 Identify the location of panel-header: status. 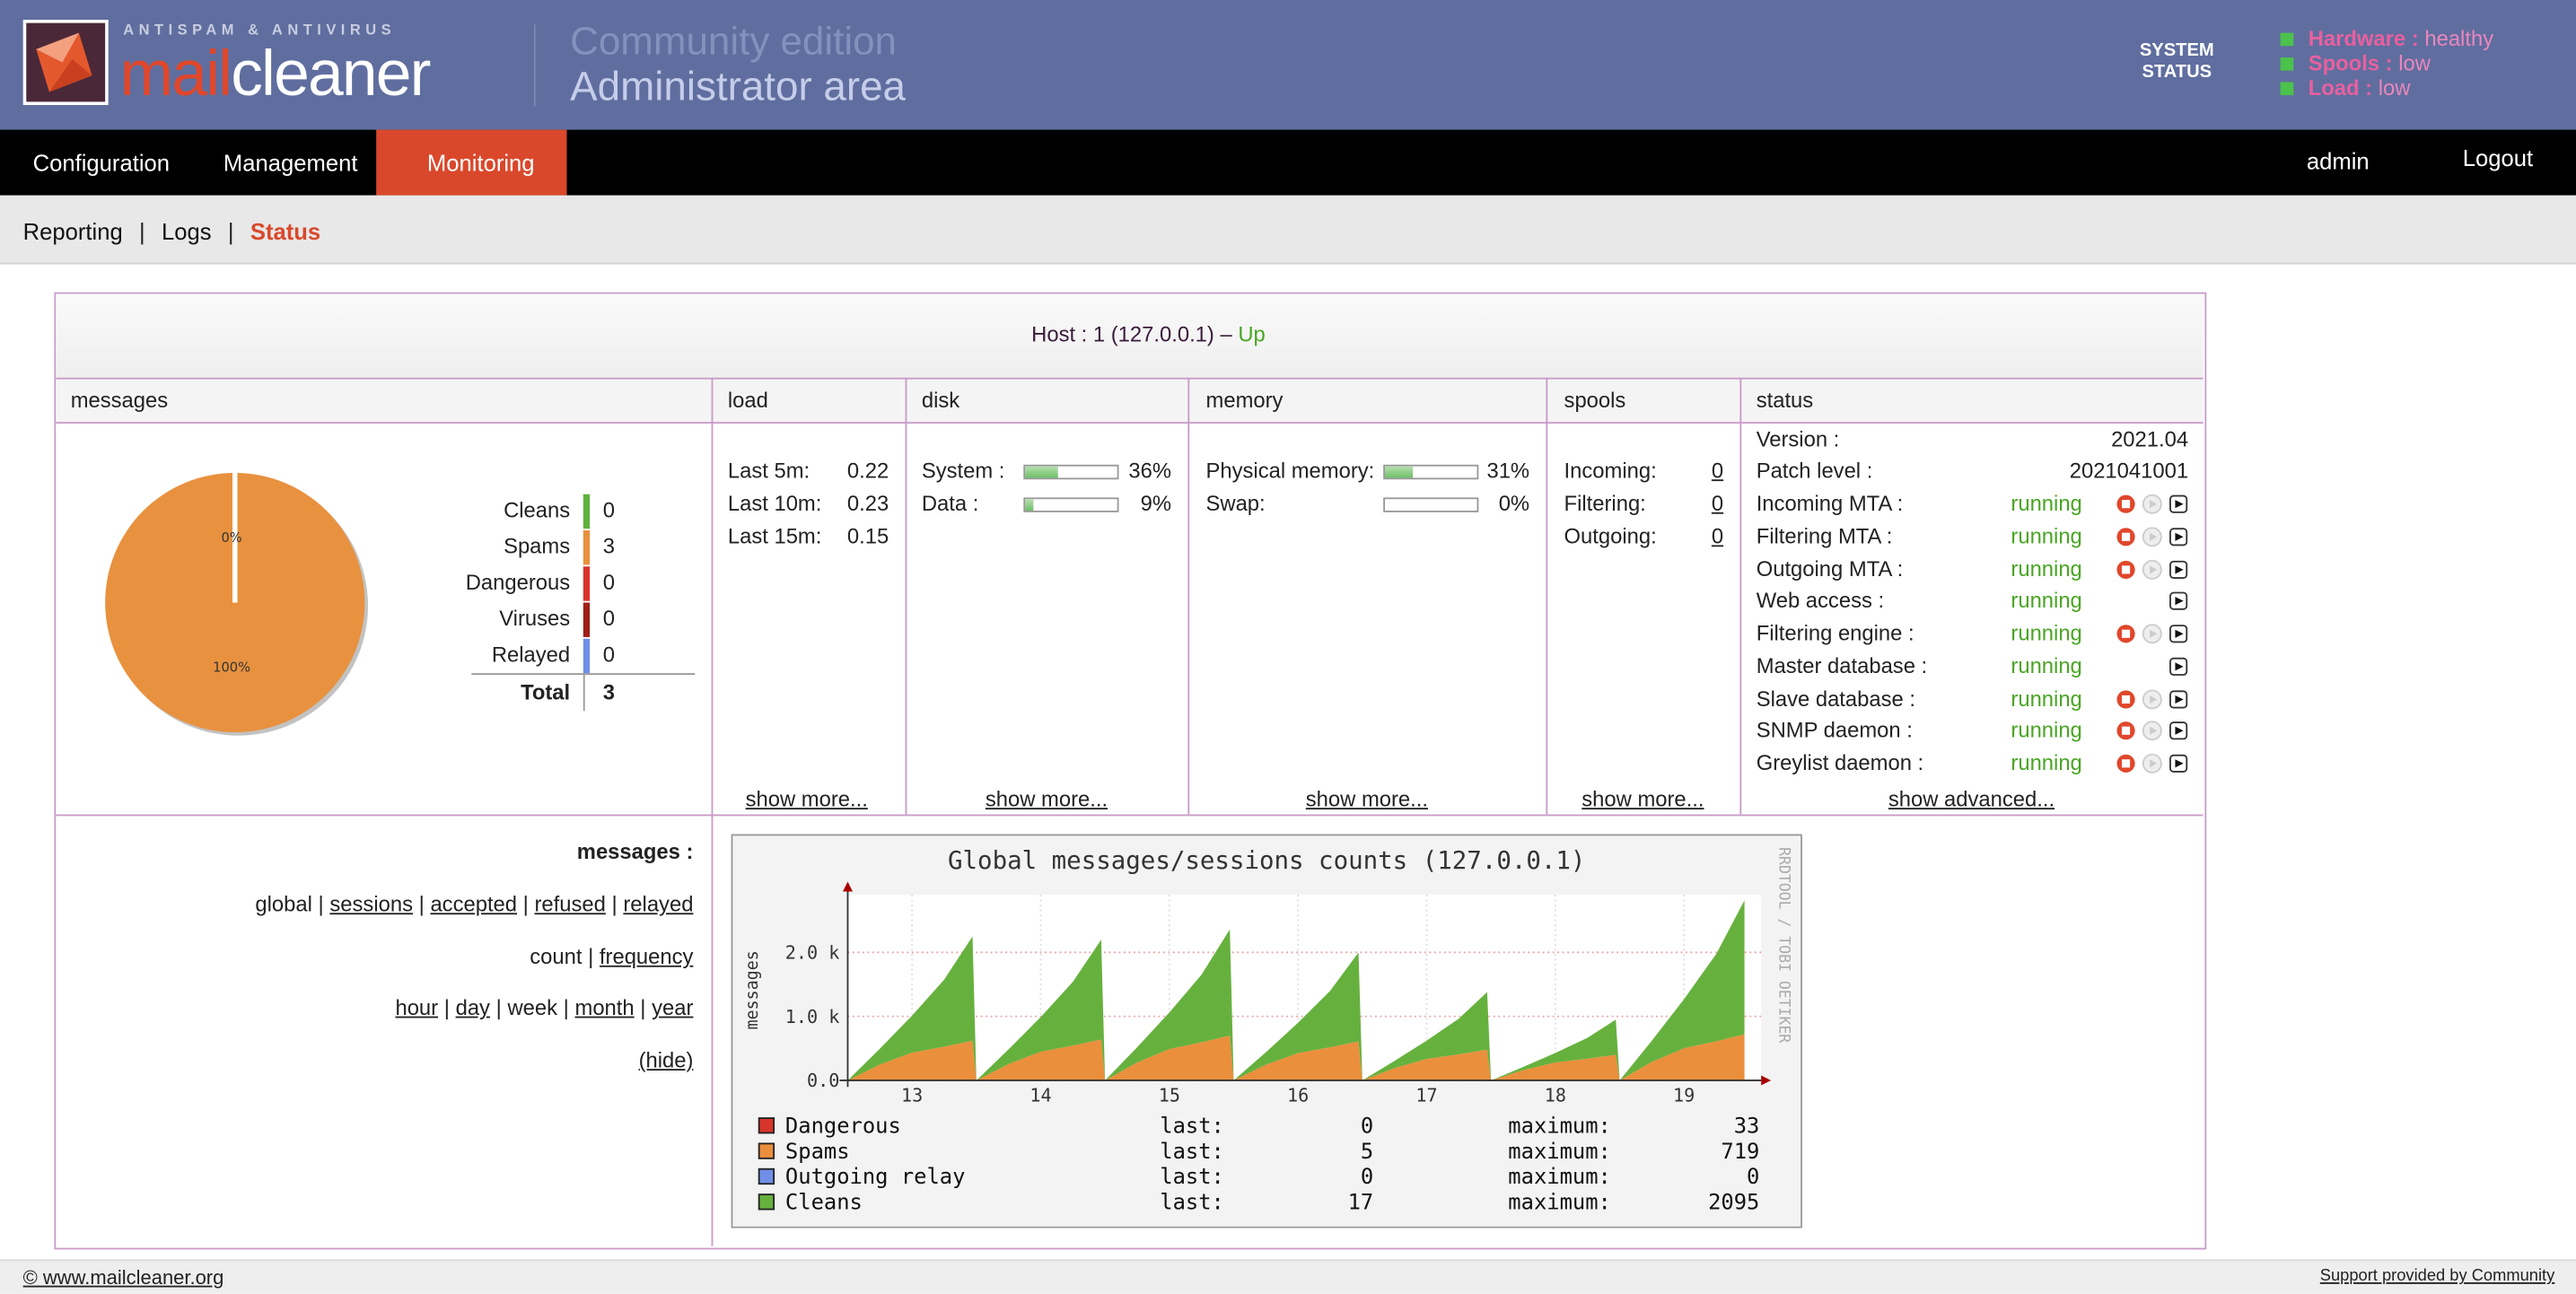
(1785, 400).